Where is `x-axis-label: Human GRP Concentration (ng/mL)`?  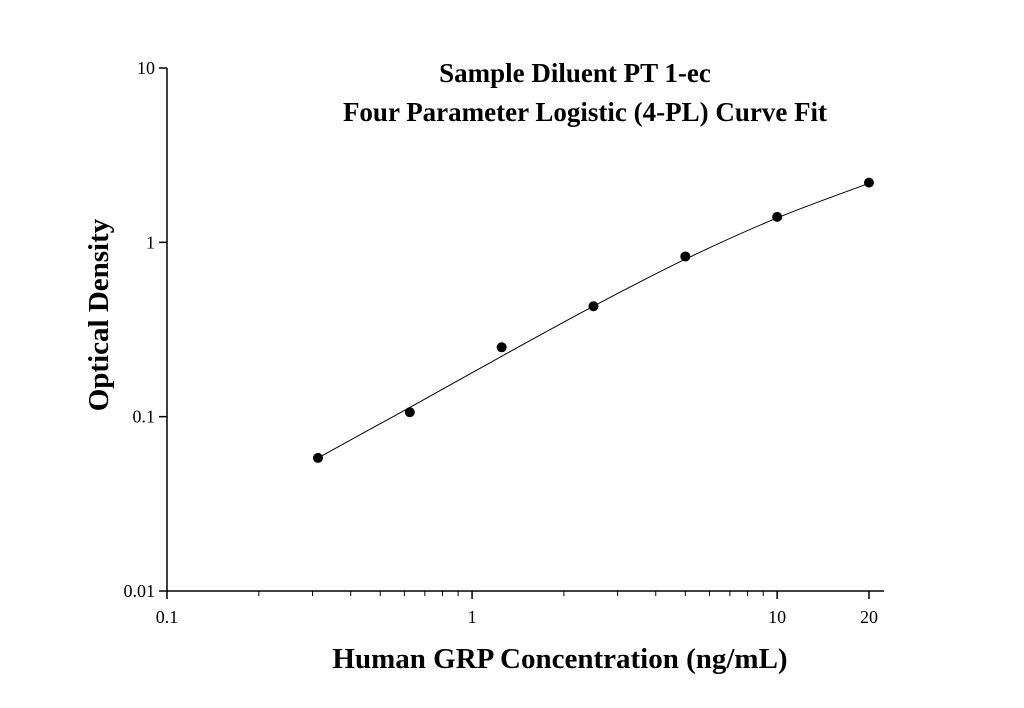
x-axis-label: Human GRP Concentration (ng/mL) is located at coordinates (559, 659).